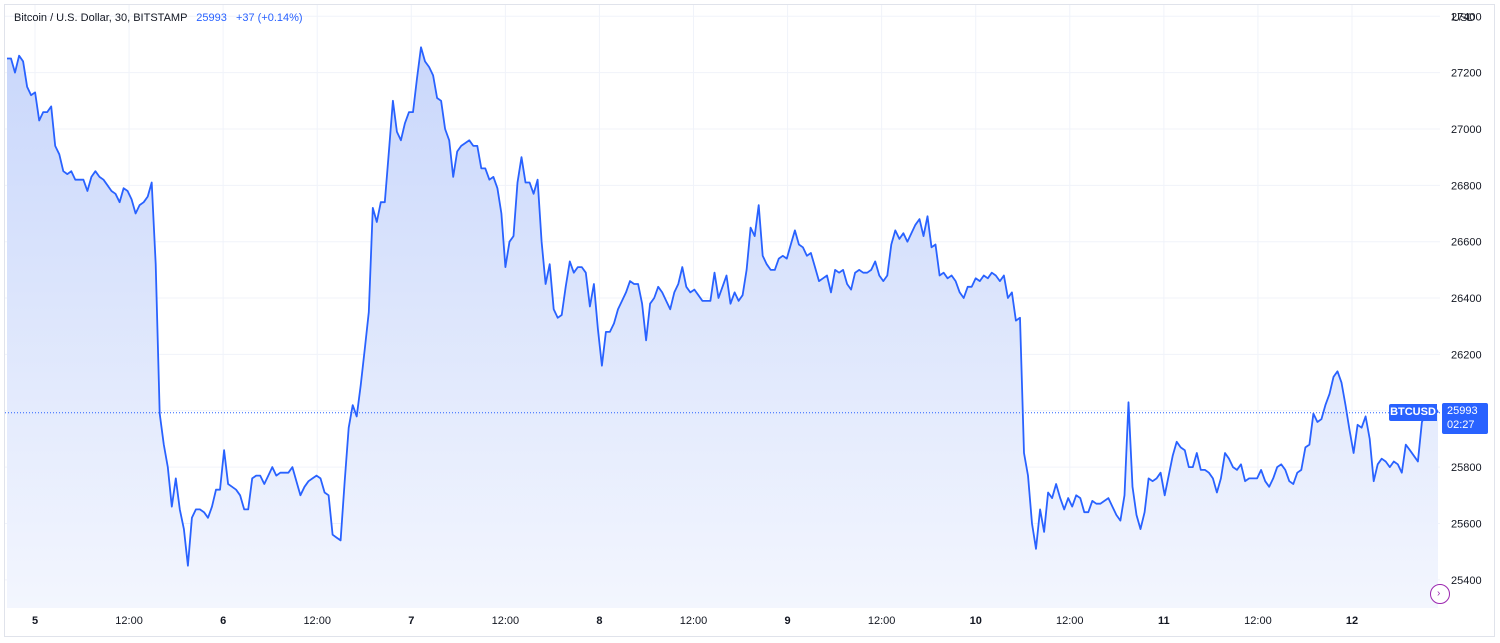 This screenshot has height=643, width=1500. What do you see at coordinates (1466, 186) in the screenshot?
I see `y-tick-label-26800: 26800` at bounding box center [1466, 186].